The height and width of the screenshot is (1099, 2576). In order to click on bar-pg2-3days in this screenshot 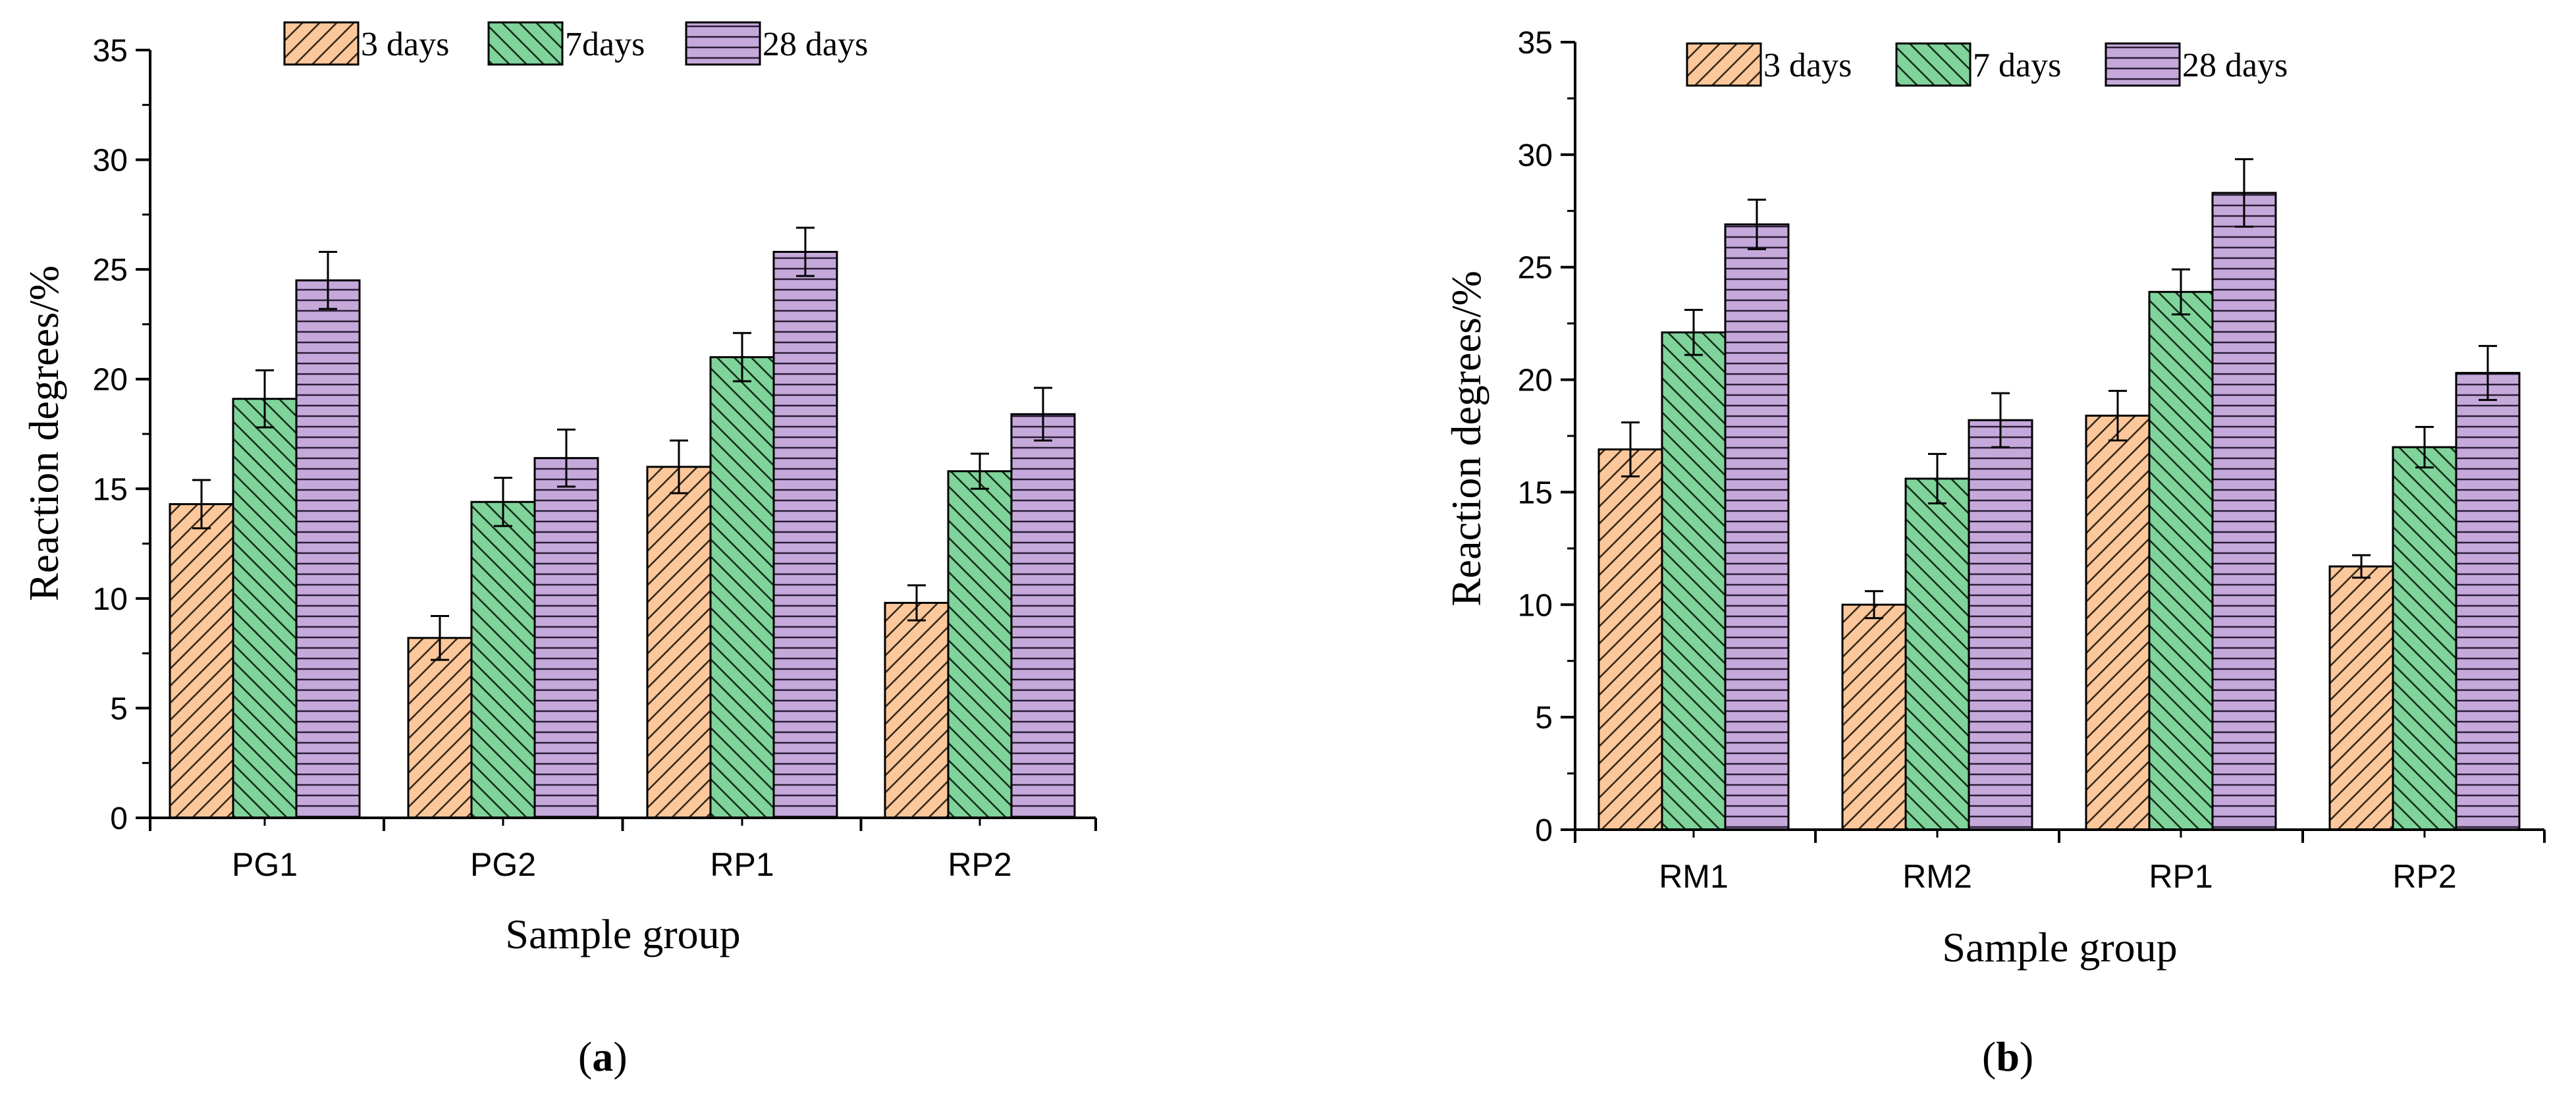, I will do `click(440, 728)`.